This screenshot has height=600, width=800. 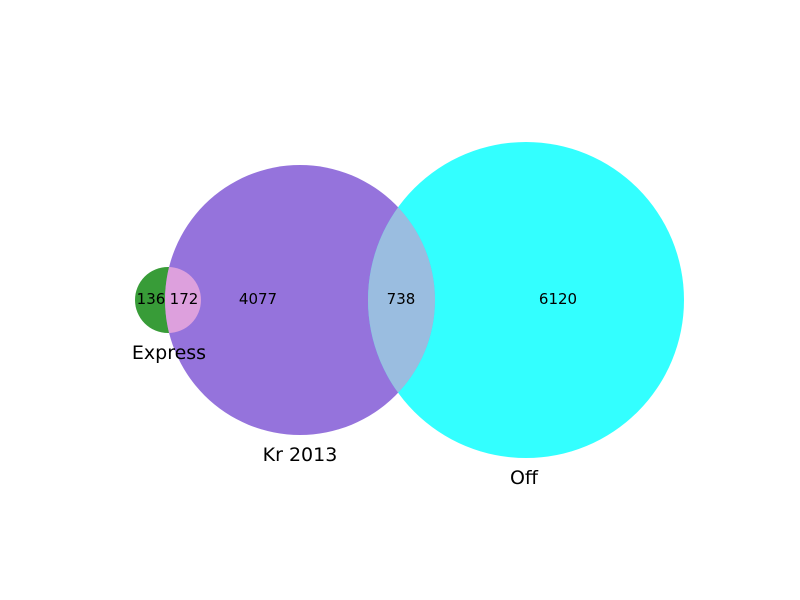 I want to click on set-labels: Express Kr 2013 Off, so click(x=335, y=415).